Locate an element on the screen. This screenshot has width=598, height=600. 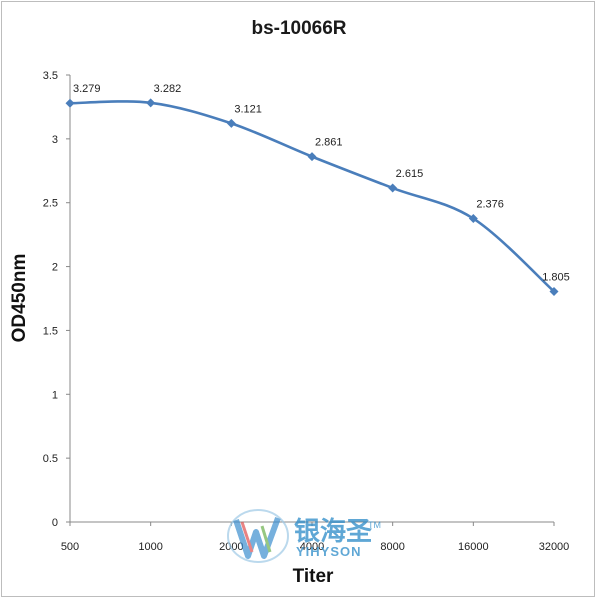
y-tick-label: 3 is located at coordinates (55, 140).